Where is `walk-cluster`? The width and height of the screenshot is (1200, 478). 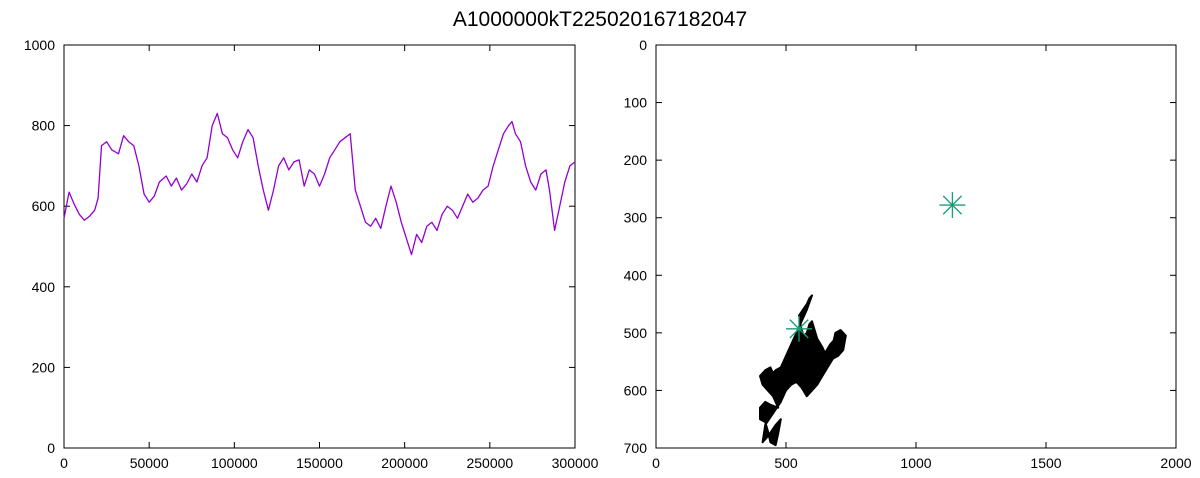 walk-cluster is located at coordinates (803, 370).